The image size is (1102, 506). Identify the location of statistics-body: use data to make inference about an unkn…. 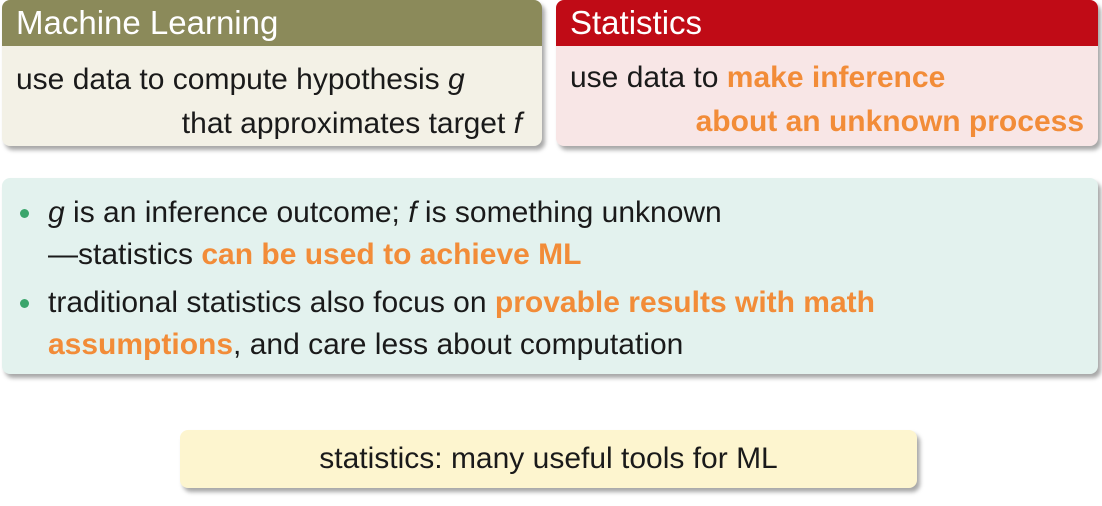
(827, 95).